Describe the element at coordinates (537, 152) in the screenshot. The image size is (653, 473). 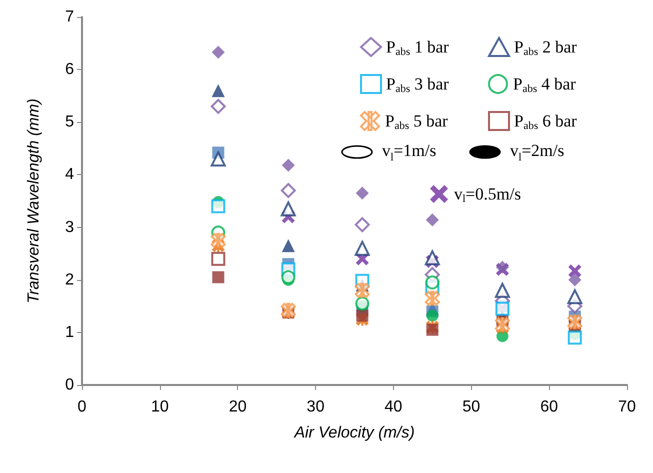
I see `annotation: v$_{l}$=2m/s` at that location.